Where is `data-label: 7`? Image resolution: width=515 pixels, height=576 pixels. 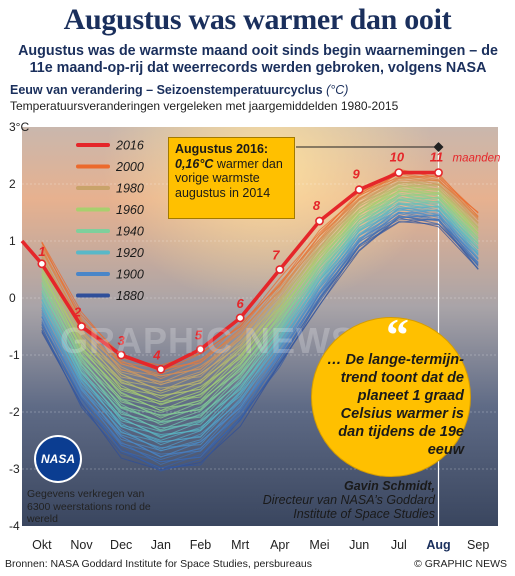
data-label: 7 is located at coordinates (276, 255).